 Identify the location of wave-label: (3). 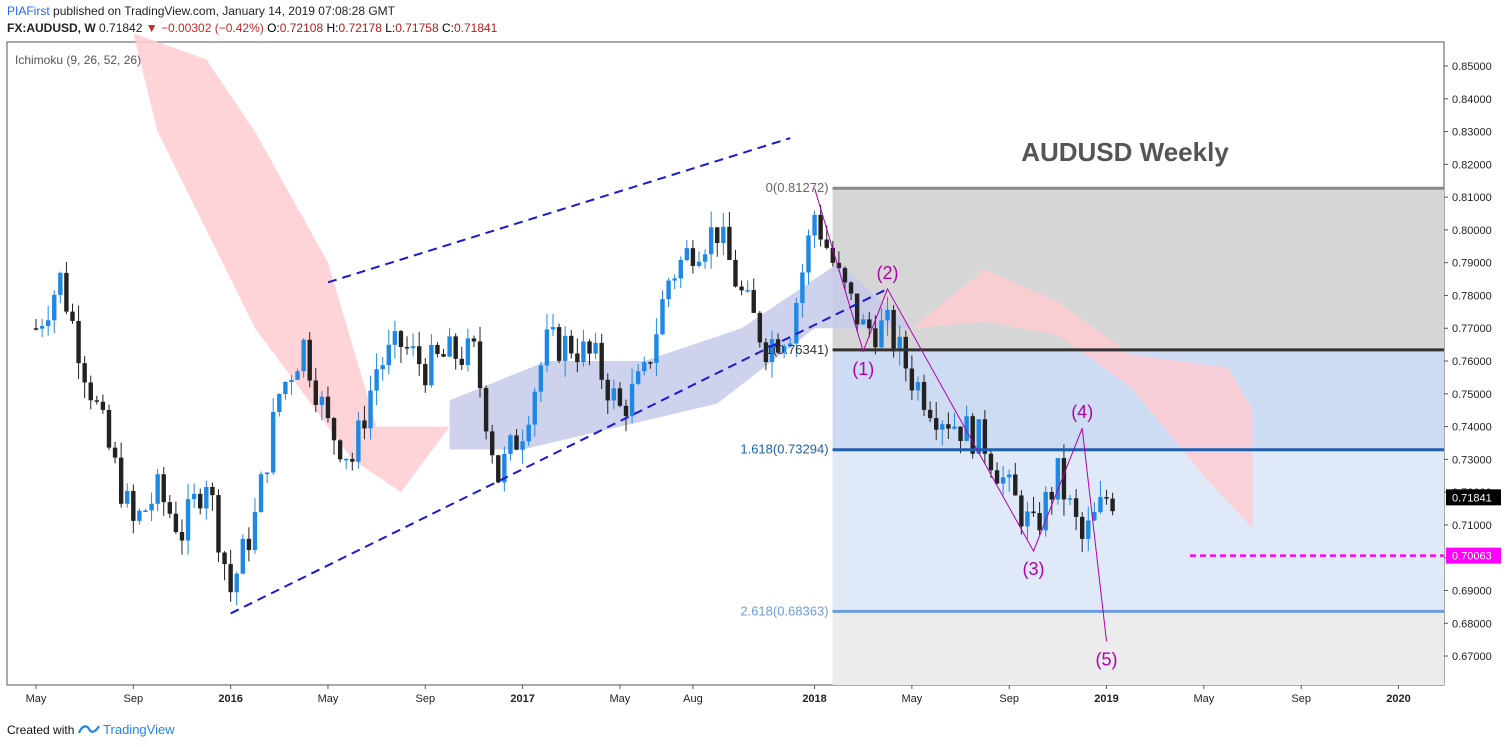
(1034, 569).